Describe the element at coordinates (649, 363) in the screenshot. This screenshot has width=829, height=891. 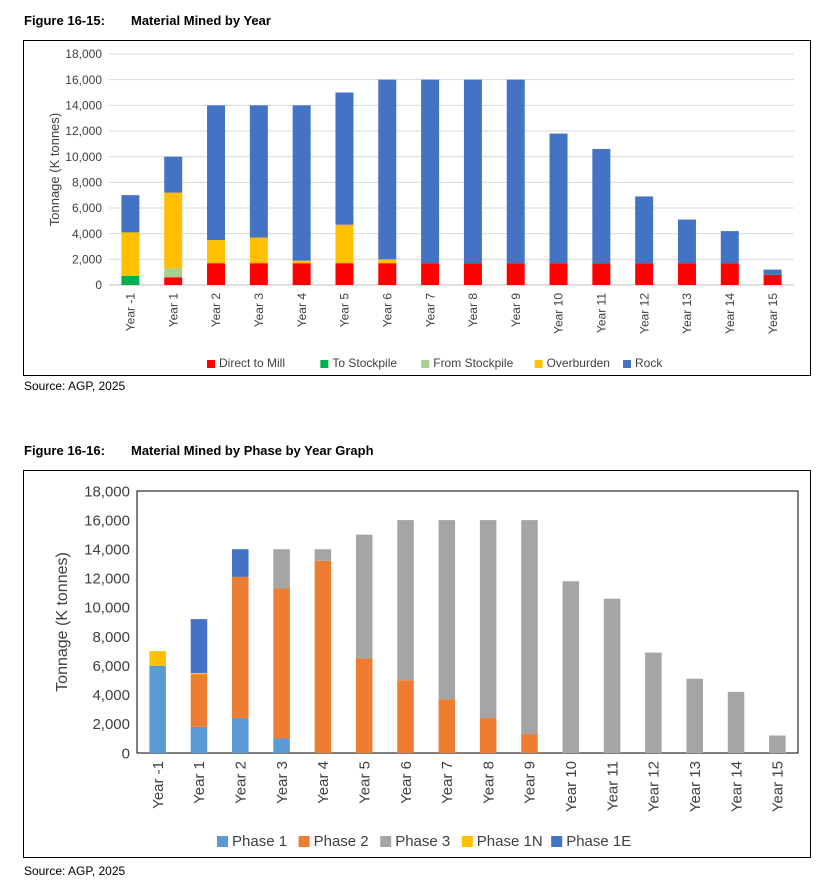
I see `legend-label: Rock` at that location.